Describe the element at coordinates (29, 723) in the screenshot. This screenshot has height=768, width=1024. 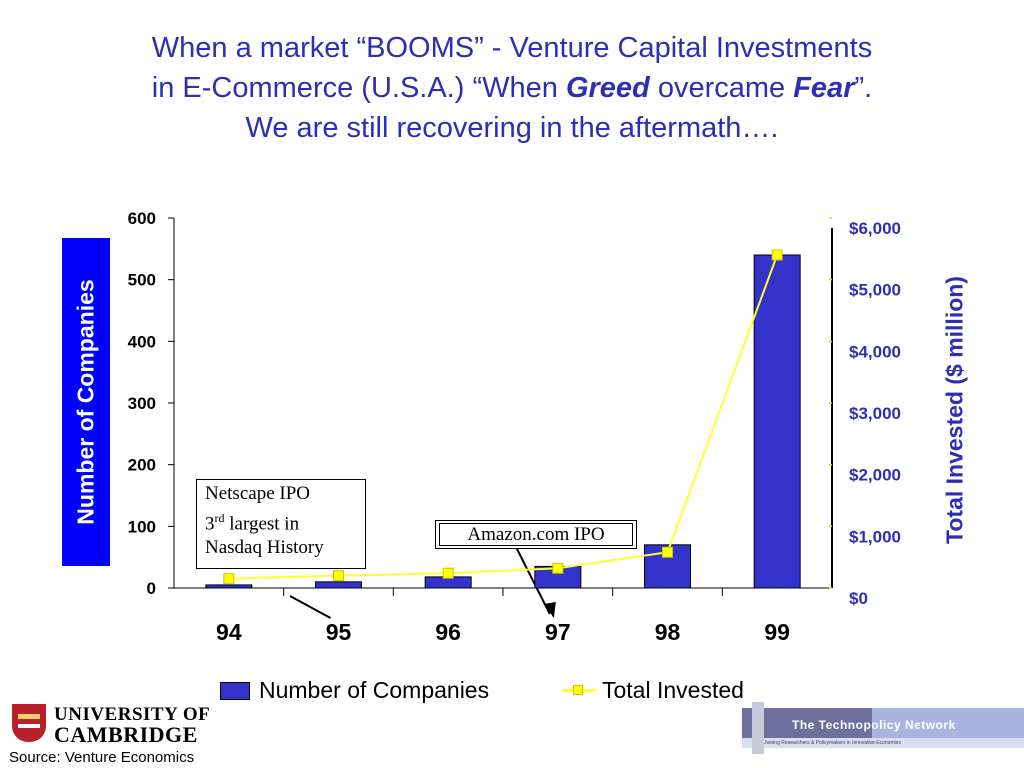
I see `cambridge-shield-icon` at that location.